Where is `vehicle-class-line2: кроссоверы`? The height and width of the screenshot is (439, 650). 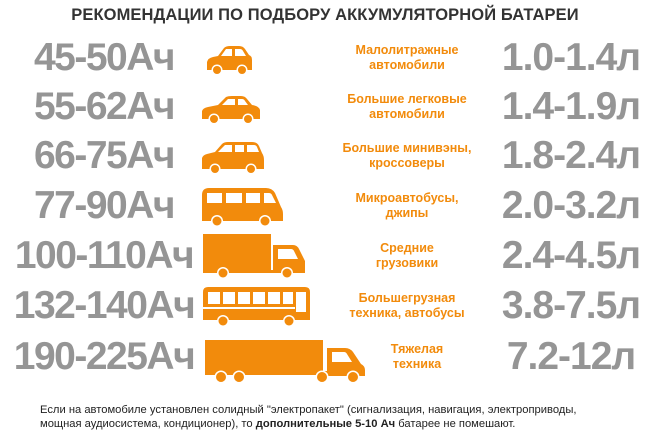 vehicle-class-line2: кроссоверы is located at coordinates (407, 163).